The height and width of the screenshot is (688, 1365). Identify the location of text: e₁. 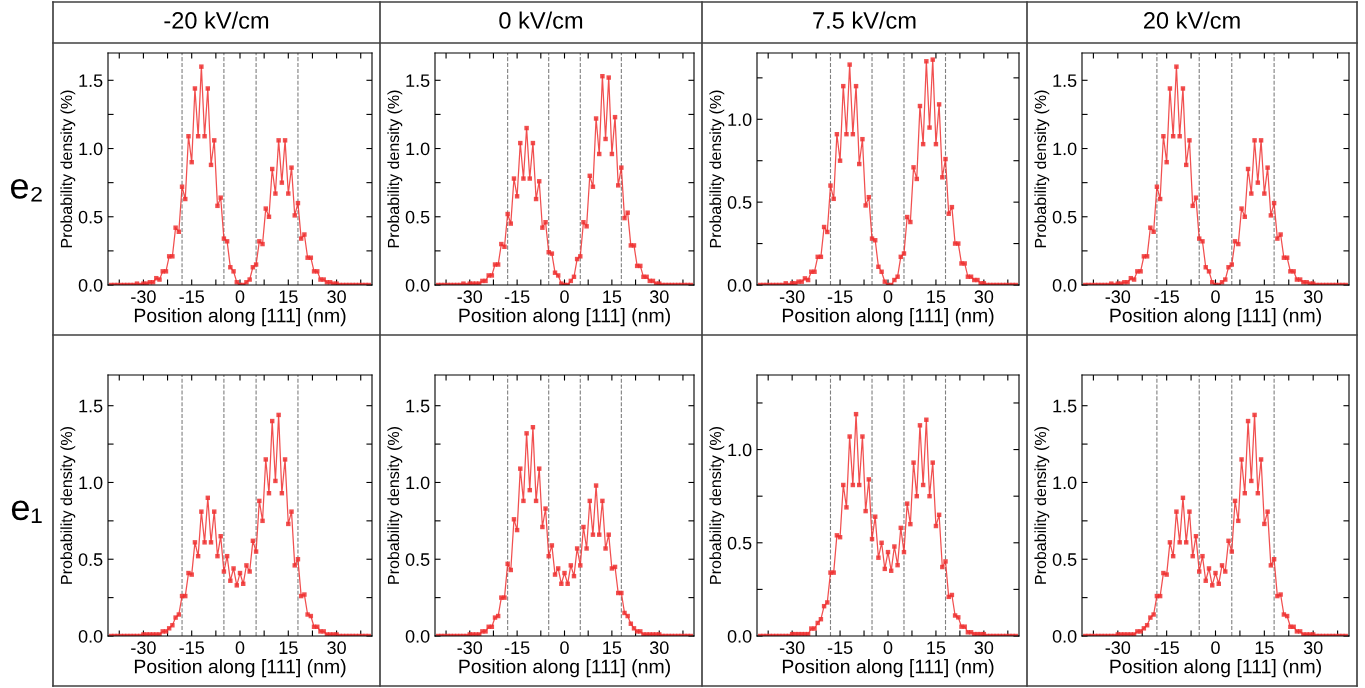
(26, 511).